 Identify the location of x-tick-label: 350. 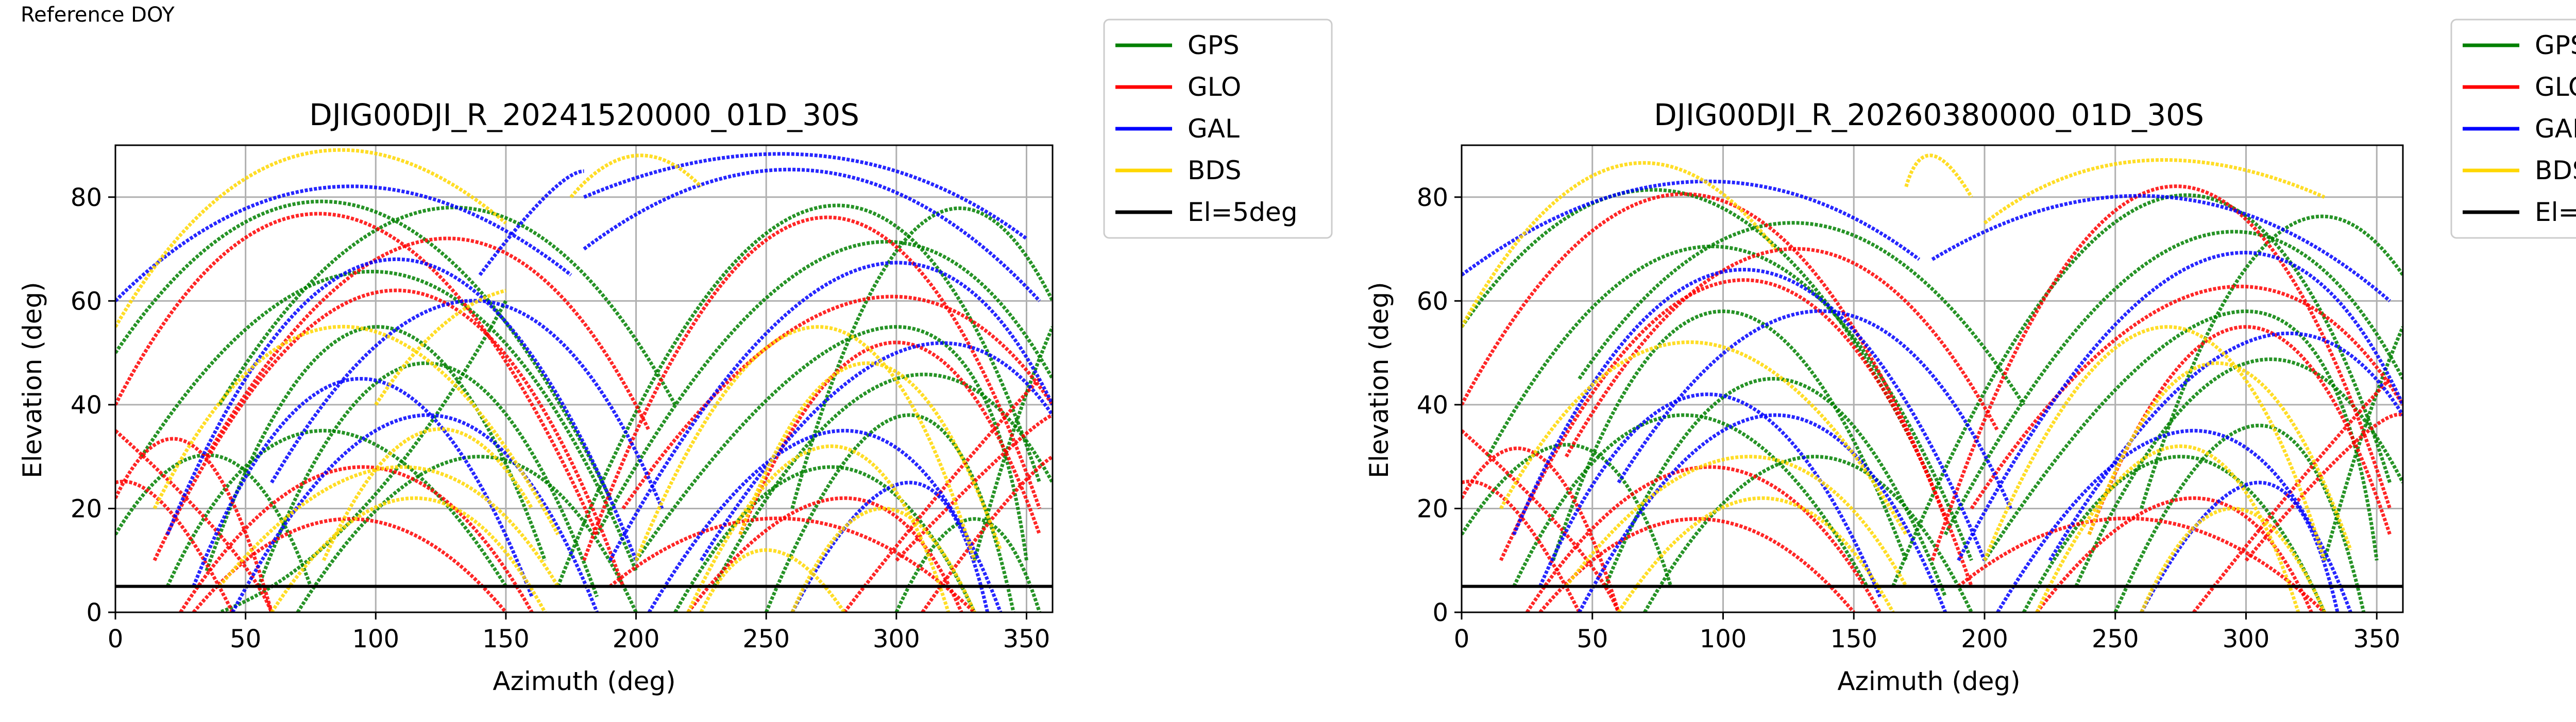
(2376, 639).